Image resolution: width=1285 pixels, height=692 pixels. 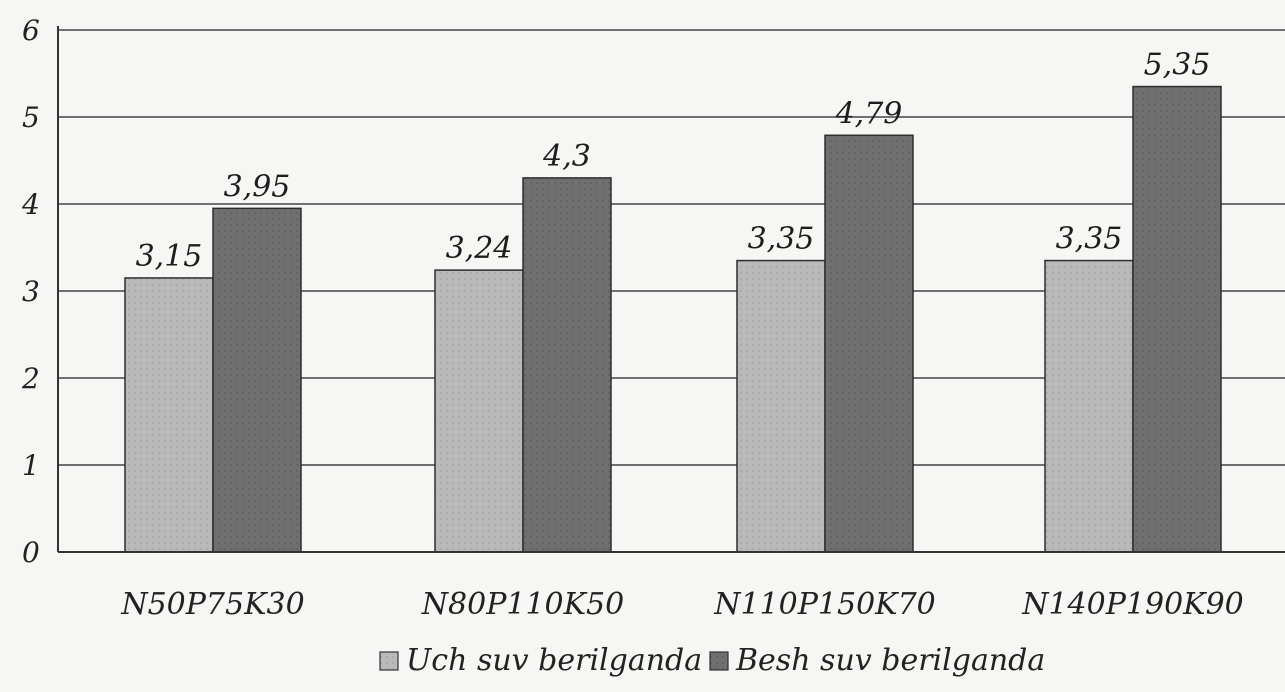 What do you see at coordinates (169, 256) in the screenshot?
I see `data-label-uch-0: 3,15` at bounding box center [169, 256].